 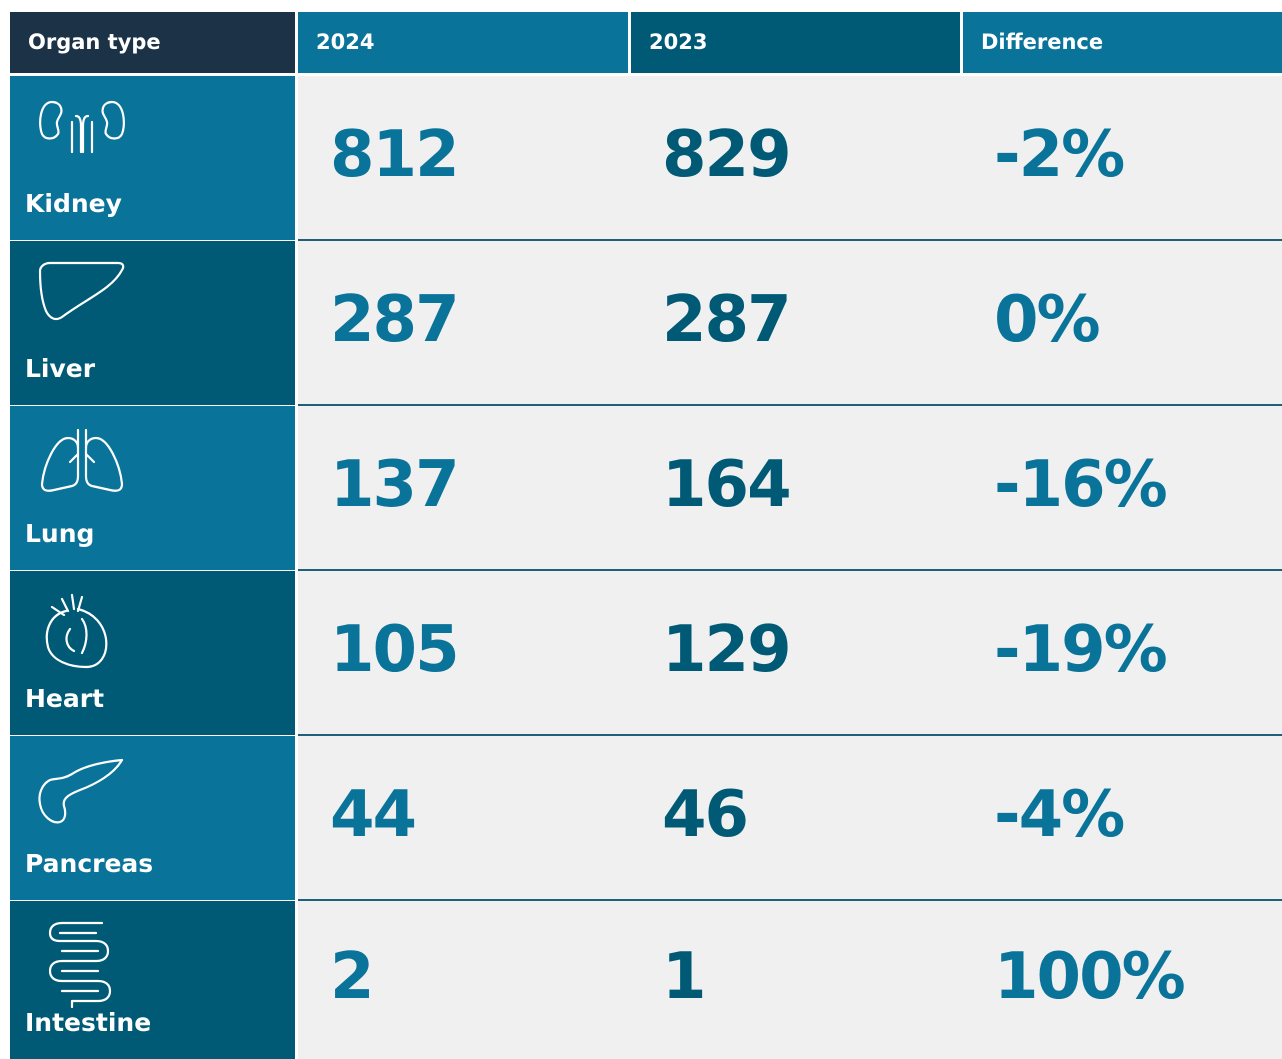 I want to click on cell-value: 1, so click(x=684, y=977).